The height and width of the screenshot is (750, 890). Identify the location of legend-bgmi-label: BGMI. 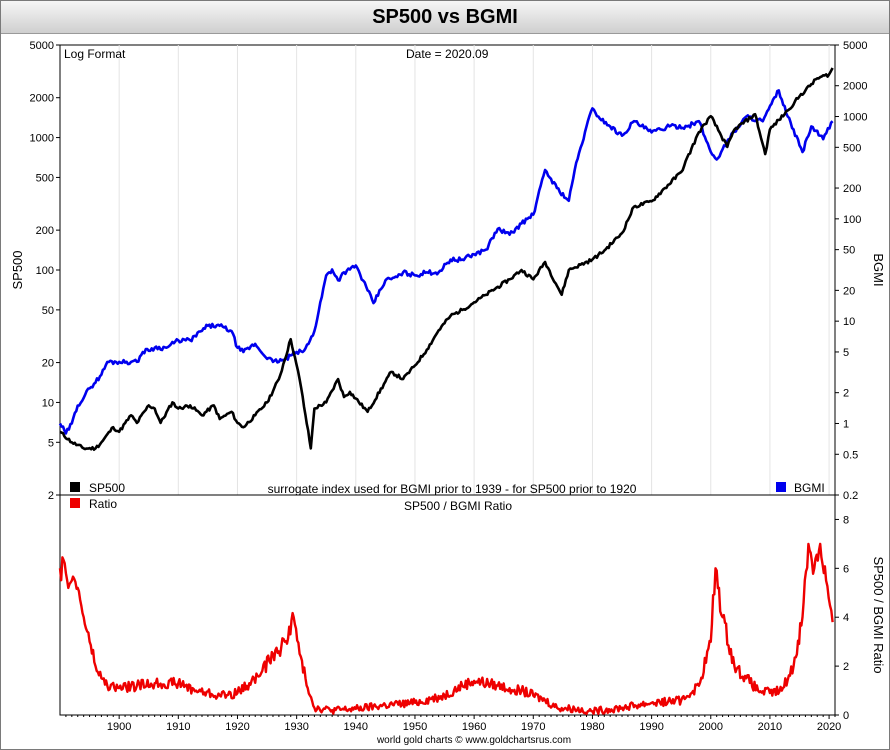
(809, 488).